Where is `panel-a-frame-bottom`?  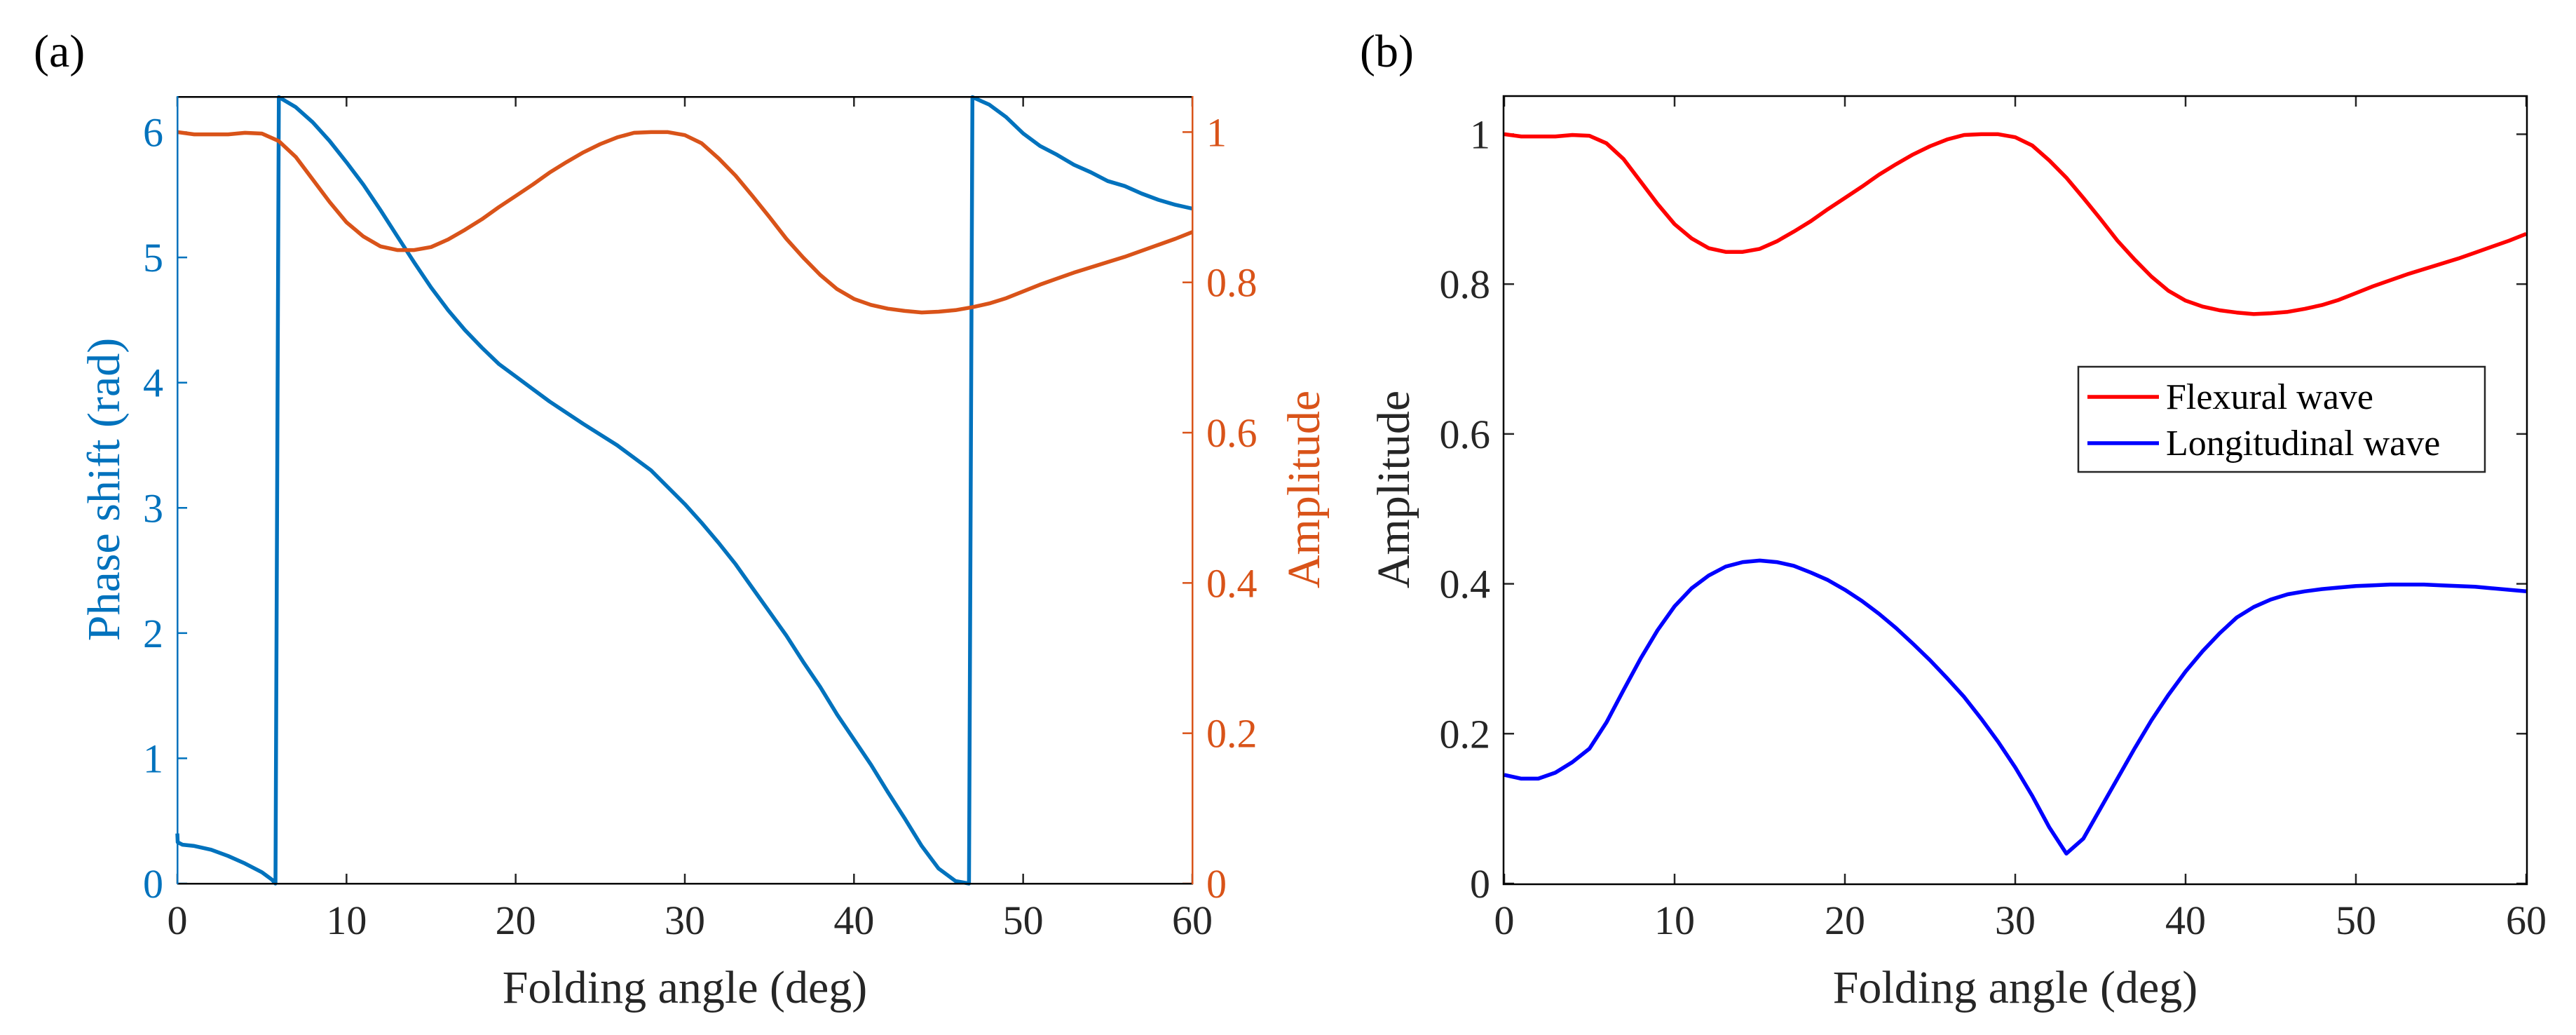 panel-a-frame-bottom is located at coordinates (685, 884).